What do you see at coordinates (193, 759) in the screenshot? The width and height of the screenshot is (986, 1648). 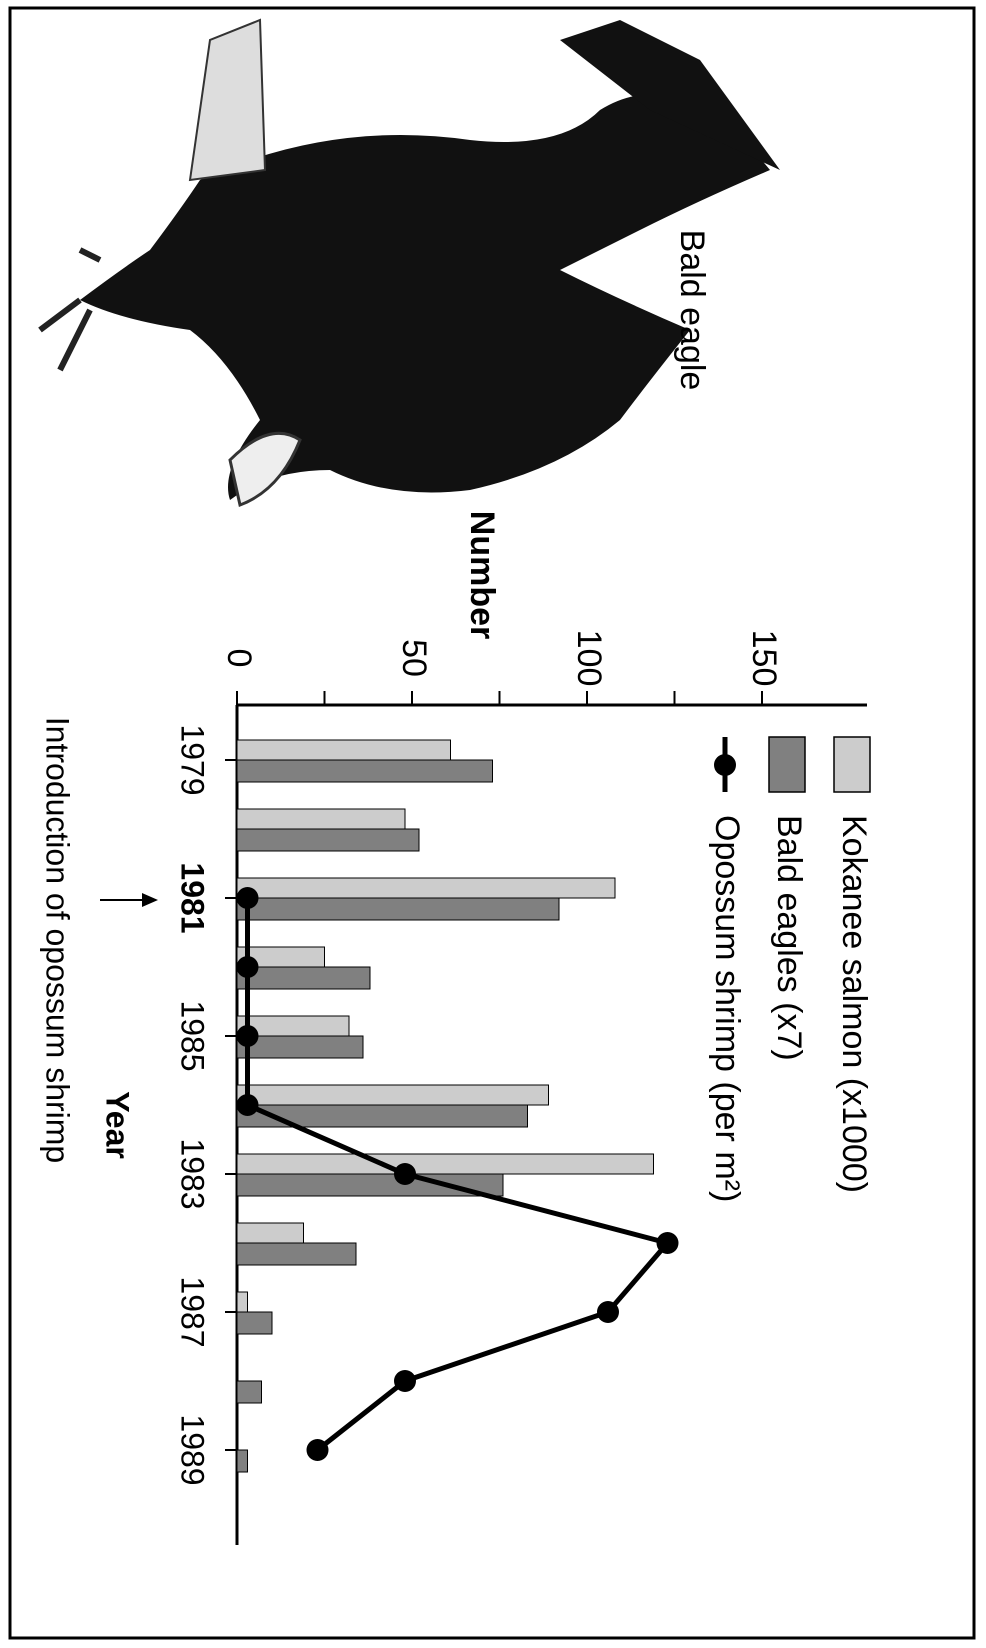 I see `category-tick-label: 1979` at bounding box center [193, 759].